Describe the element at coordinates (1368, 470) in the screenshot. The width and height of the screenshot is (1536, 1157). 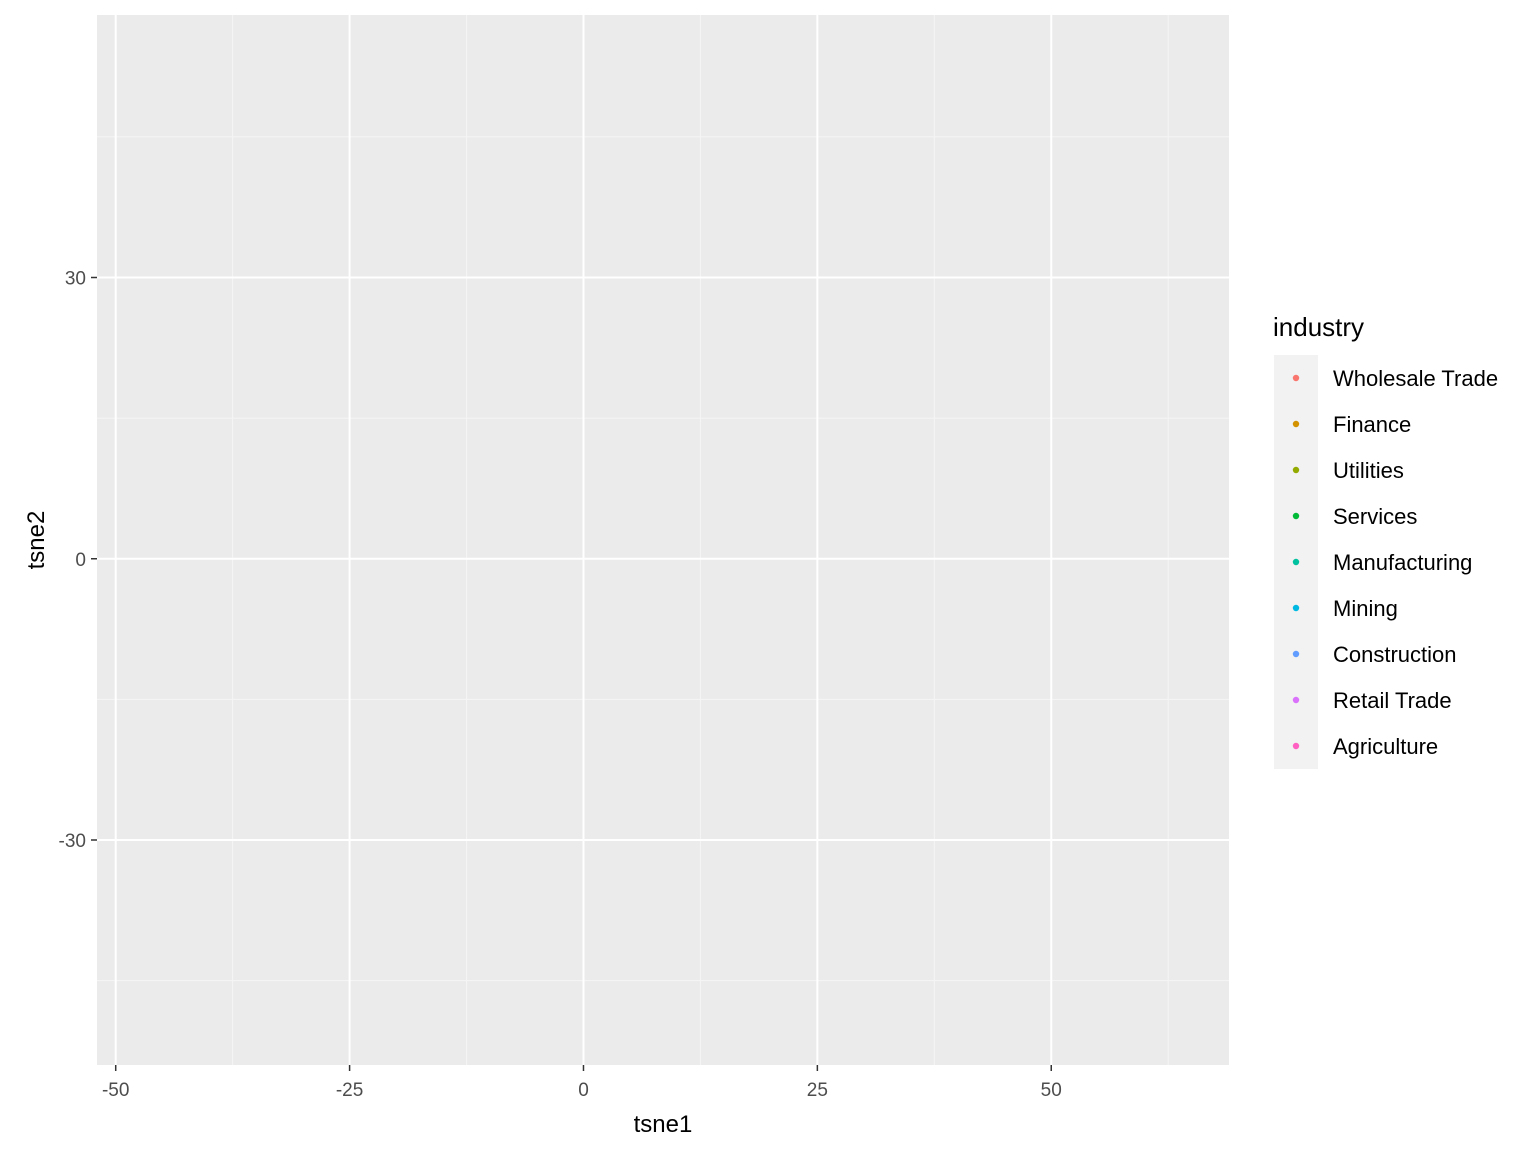
I see `legend-label: Utilities` at that location.